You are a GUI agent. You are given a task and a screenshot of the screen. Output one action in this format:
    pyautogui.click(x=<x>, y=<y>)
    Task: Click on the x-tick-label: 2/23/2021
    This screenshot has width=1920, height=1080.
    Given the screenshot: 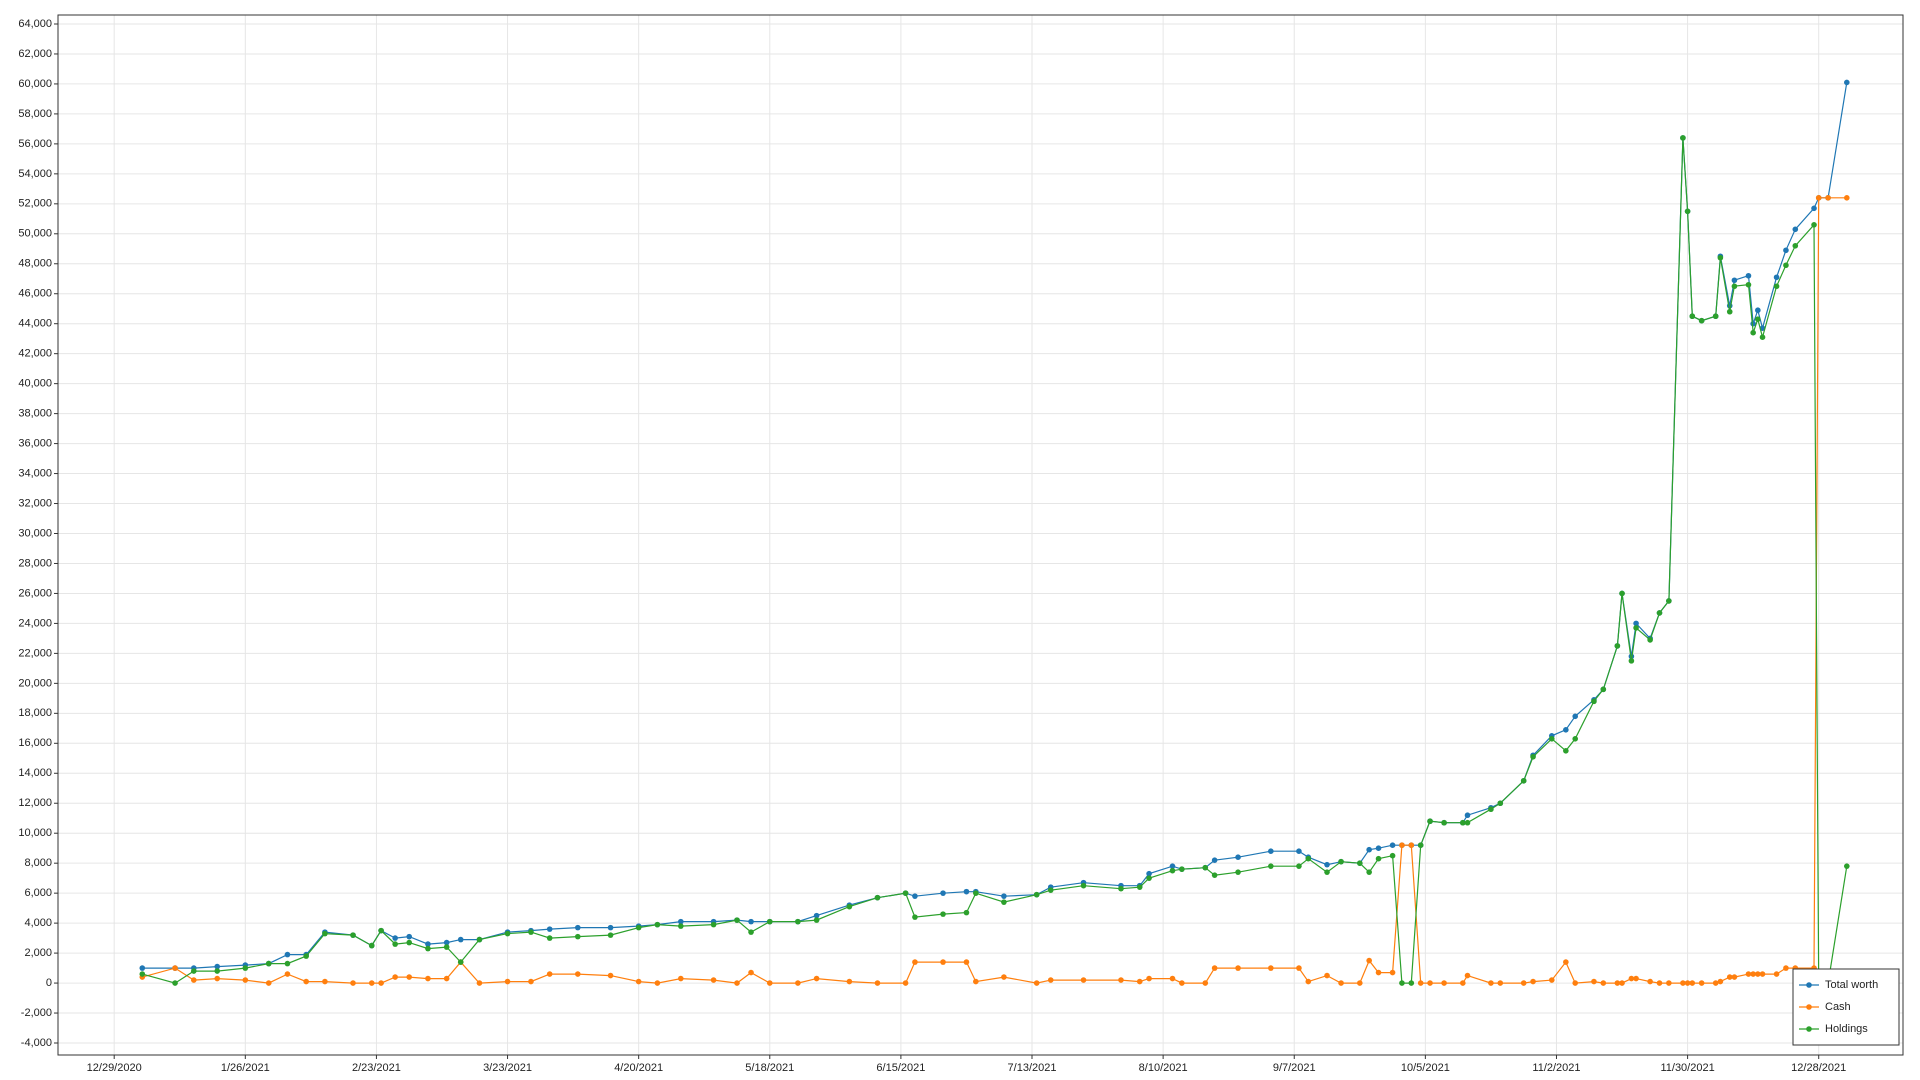 What is the action you would take?
    pyautogui.click(x=376, y=1068)
    